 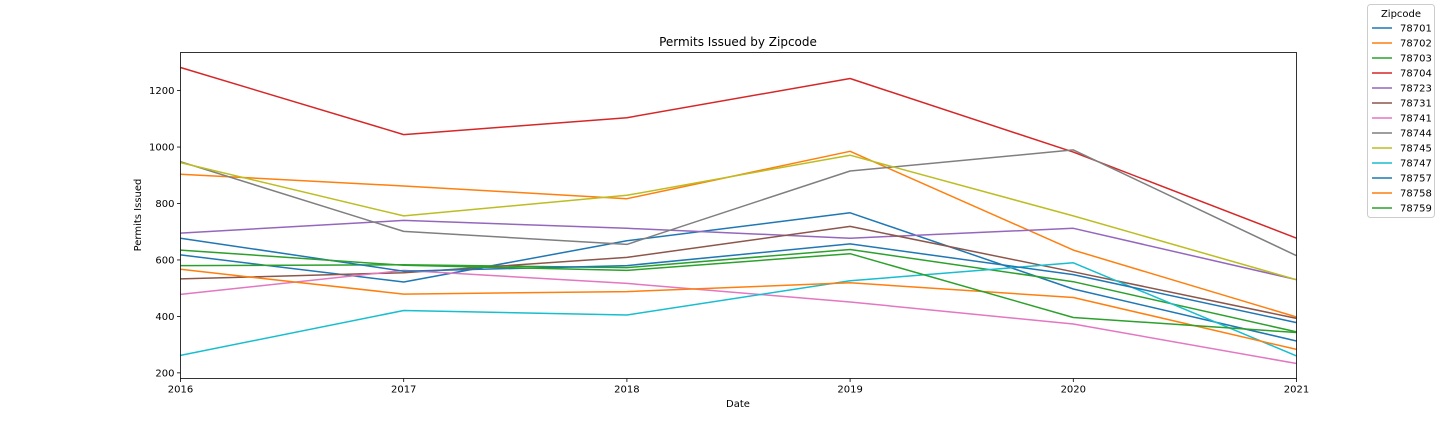 I want to click on legend-label-78741: 78741, so click(x=1416, y=119).